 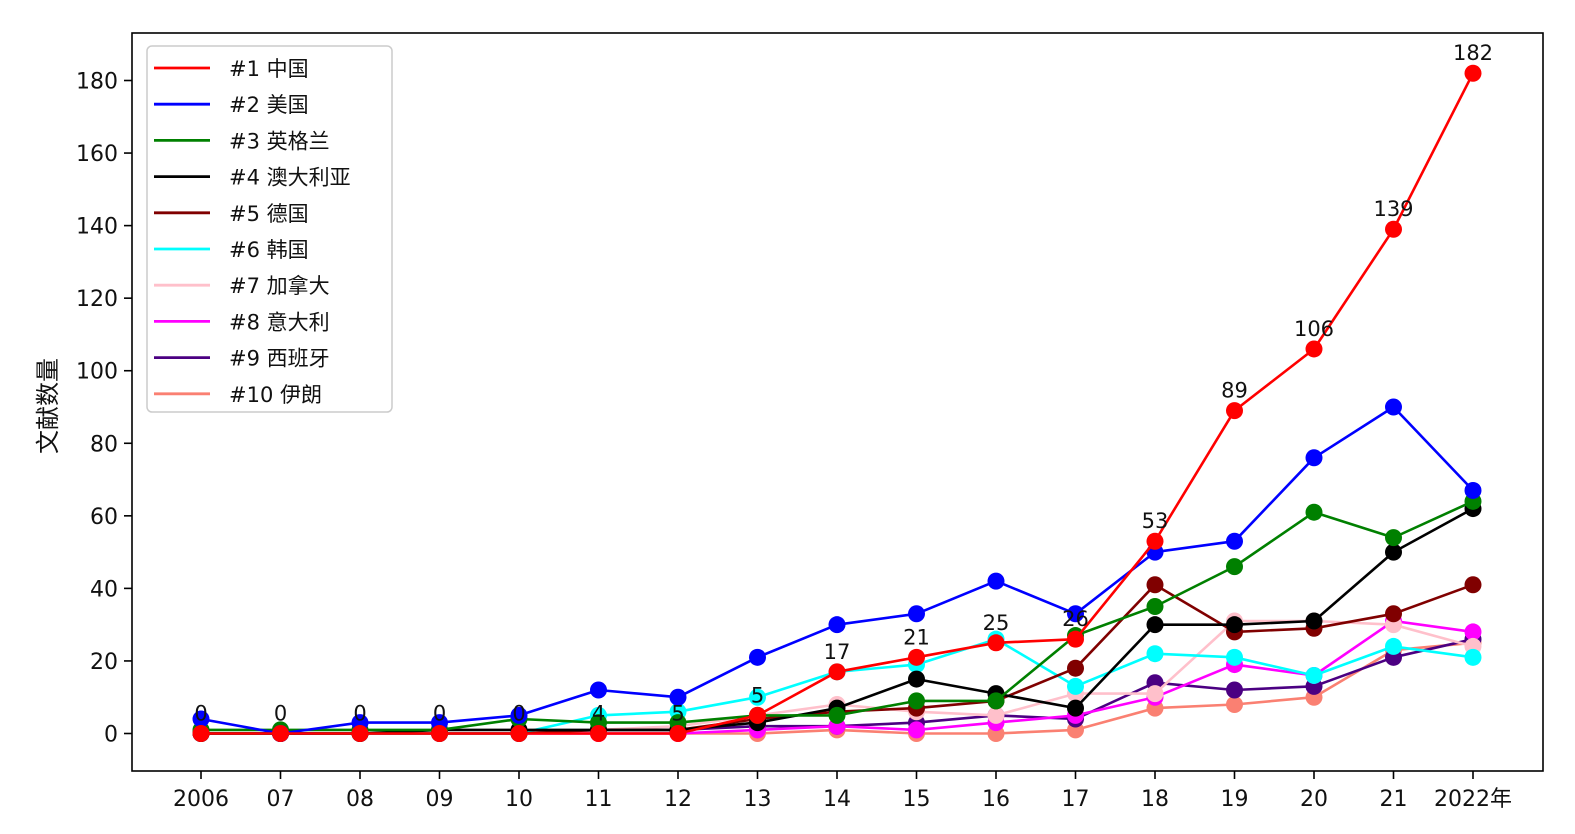 What do you see at coordinates (837, 799) in the screenshot?
I see `x-tick-label: 14` at bounding box center [837, 799].